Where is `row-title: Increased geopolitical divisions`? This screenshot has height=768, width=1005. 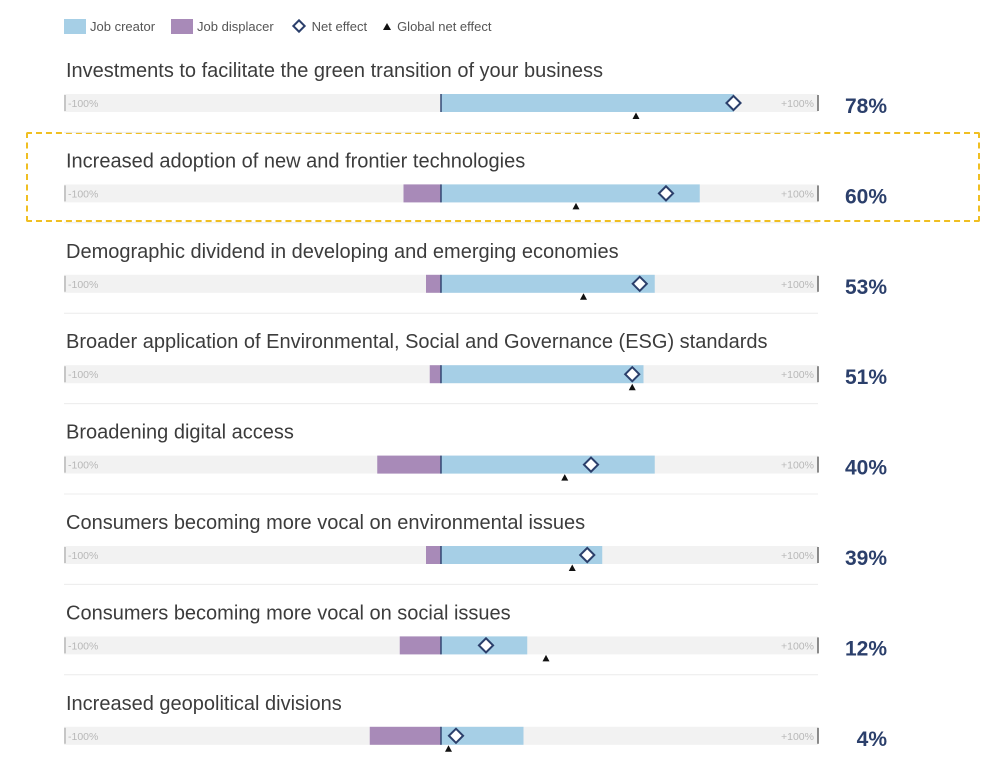 row-title: Increased geopolitical divisions is located at coordinates (204, 704).